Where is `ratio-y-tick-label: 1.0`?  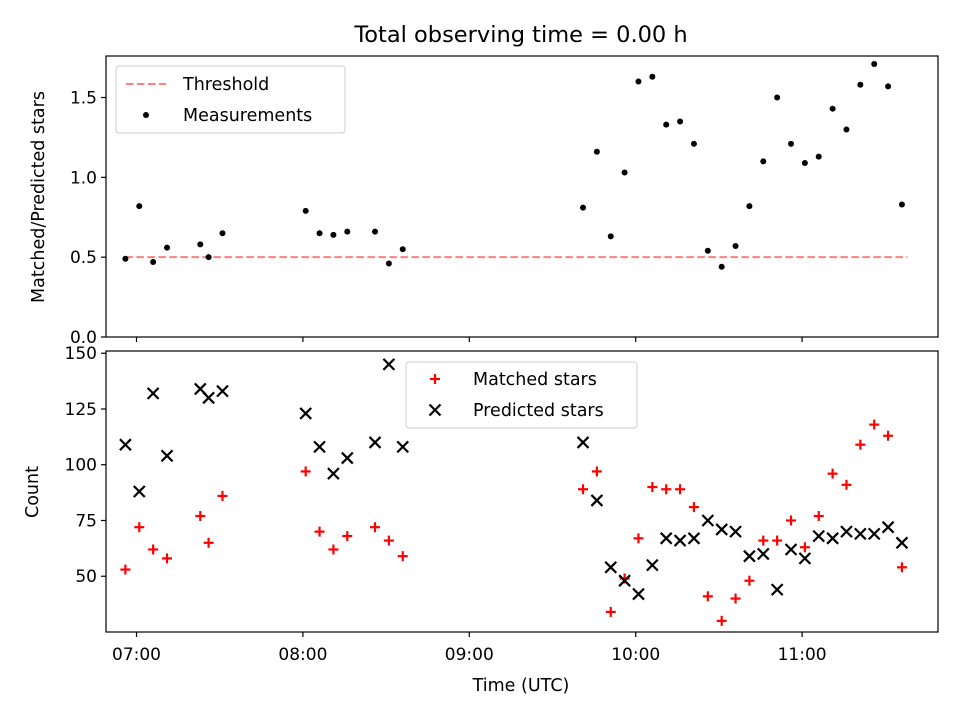 ratio-y-tick-label: 1.0 is located at coordinates (83, 178).